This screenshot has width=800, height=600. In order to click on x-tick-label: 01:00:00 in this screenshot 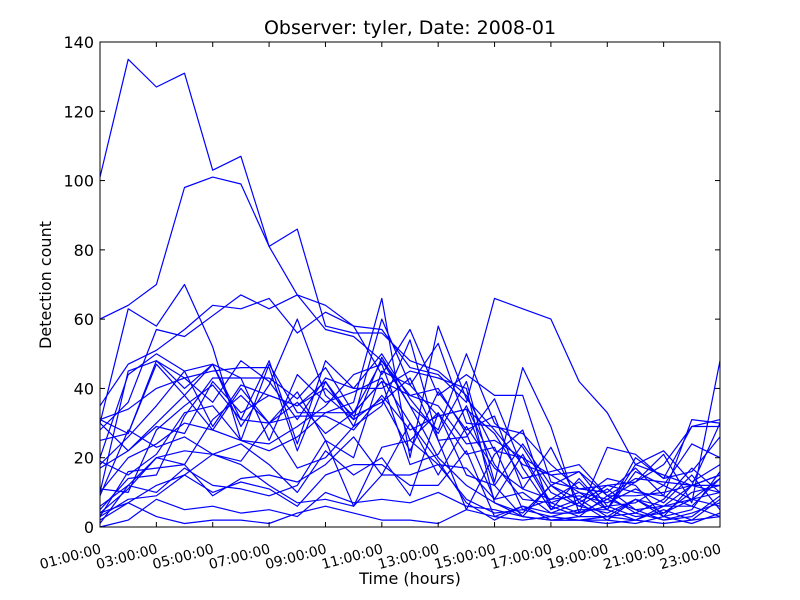, I will do `click(70, 557)`.